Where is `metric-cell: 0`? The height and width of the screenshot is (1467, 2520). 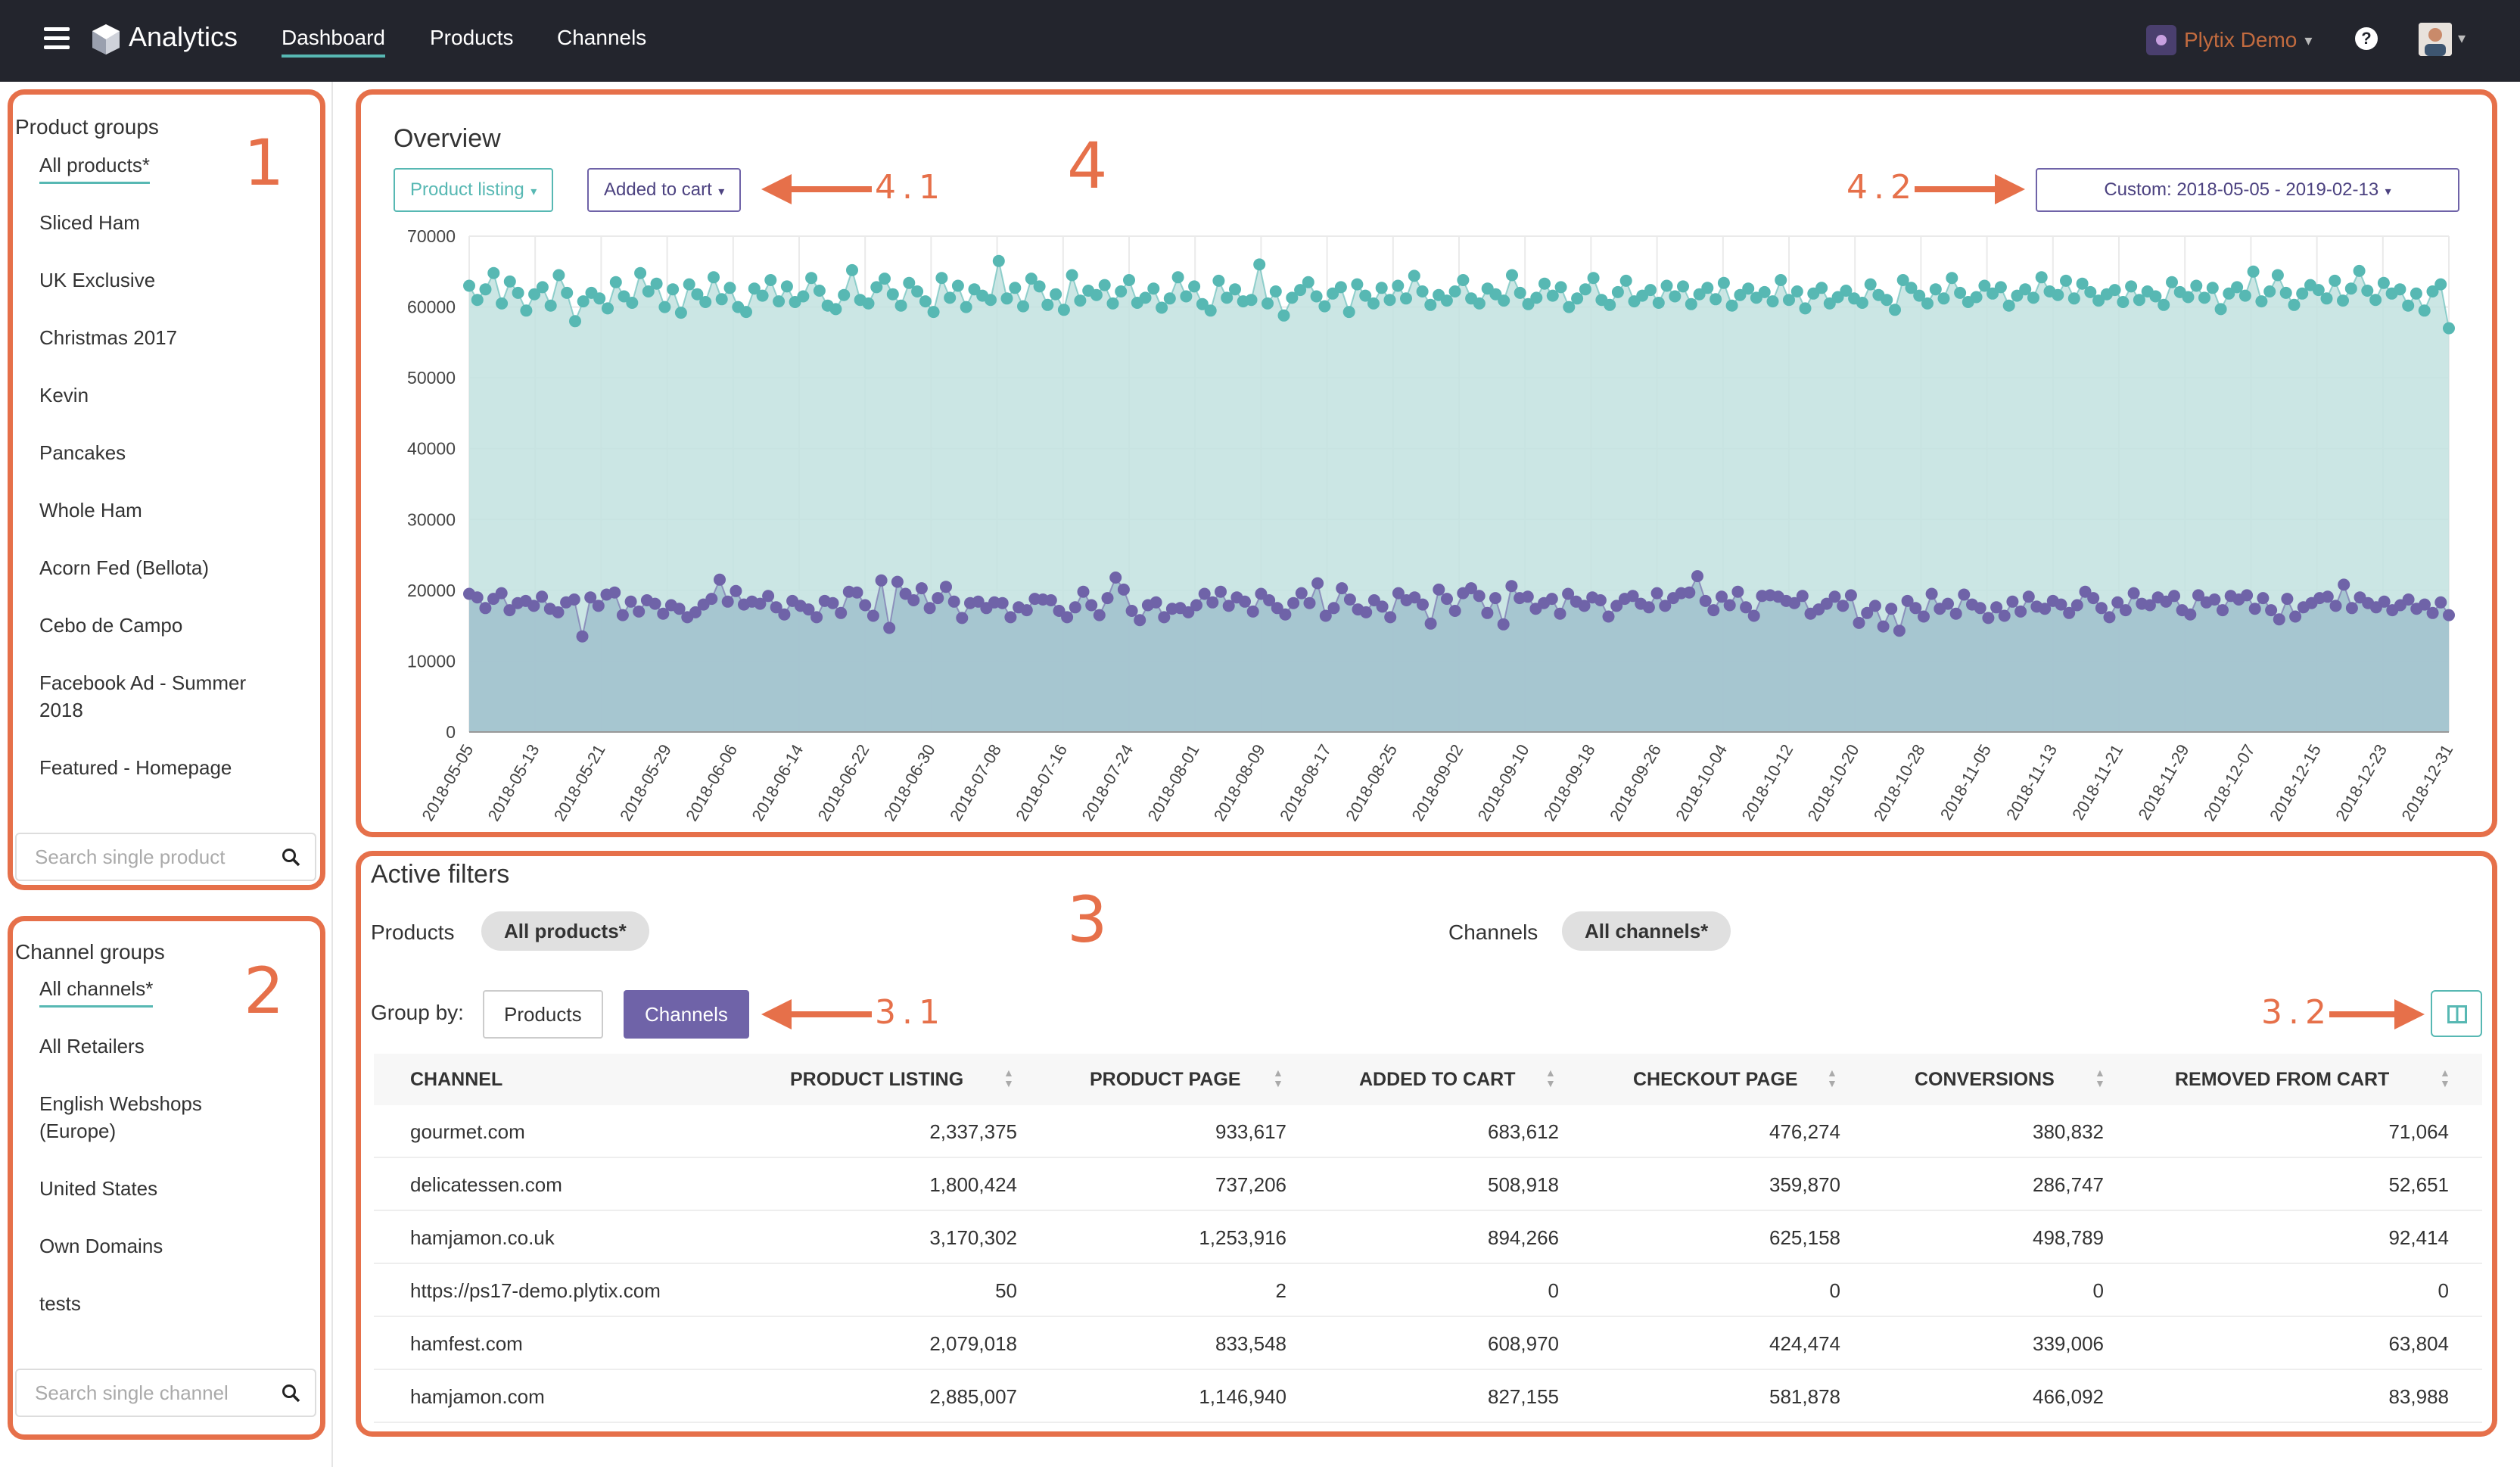
metric-cell: 0 is located at coordinates (1554, 1290).